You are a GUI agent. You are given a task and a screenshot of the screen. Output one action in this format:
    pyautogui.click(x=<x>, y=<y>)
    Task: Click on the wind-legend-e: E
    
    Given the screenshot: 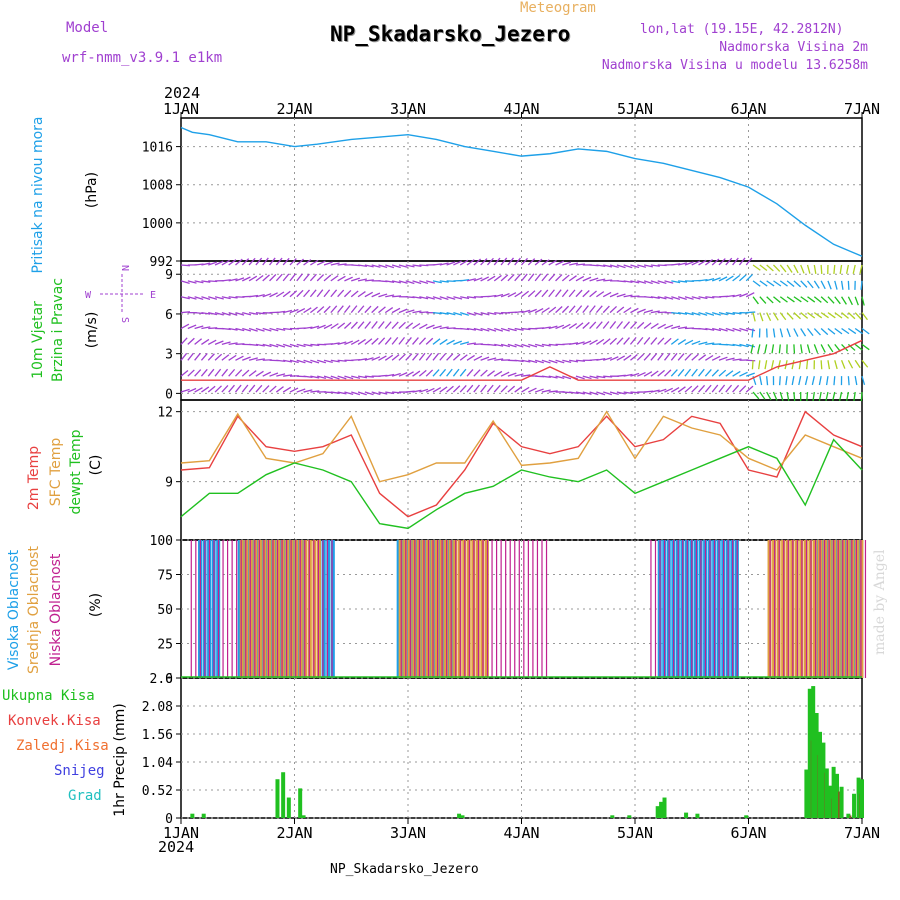 What is the action you would take?
    pyautogui.click(x=153, y=295)
    